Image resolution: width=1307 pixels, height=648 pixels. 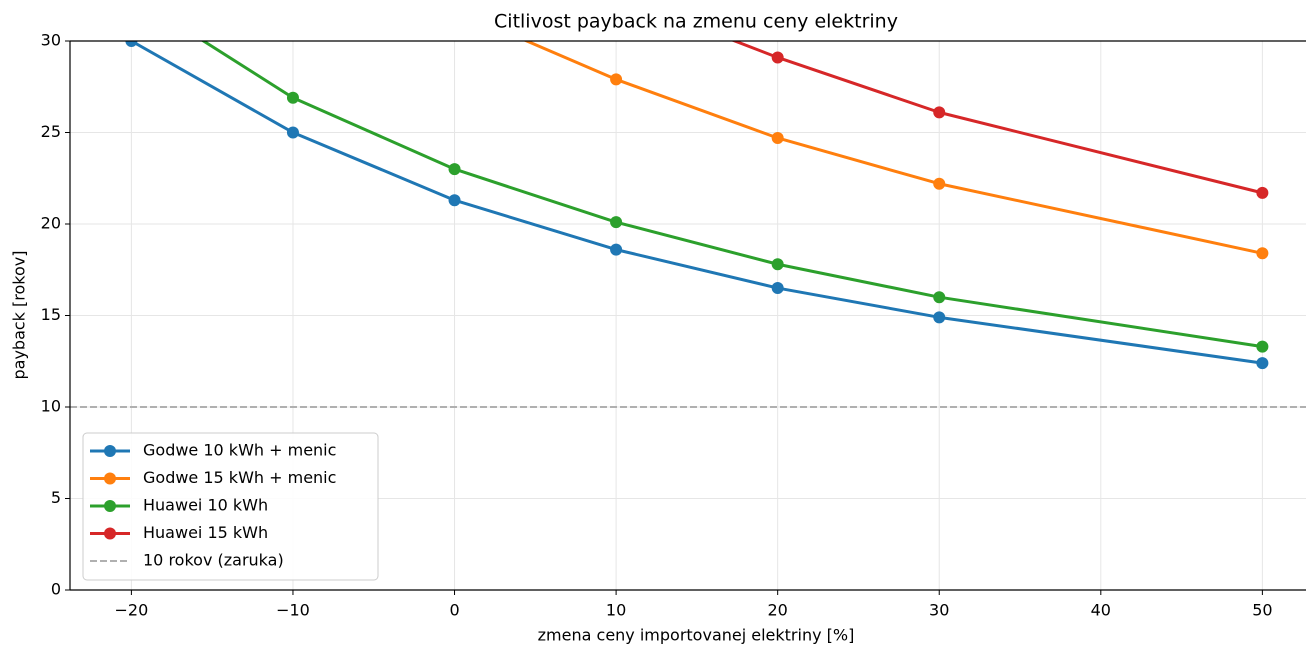 What do you see at coordinates (696, 635) in the screenshot?
I see `x-axis-label: zmena ceny importovanej elektriny [%]` at bounding box center [696, 635].